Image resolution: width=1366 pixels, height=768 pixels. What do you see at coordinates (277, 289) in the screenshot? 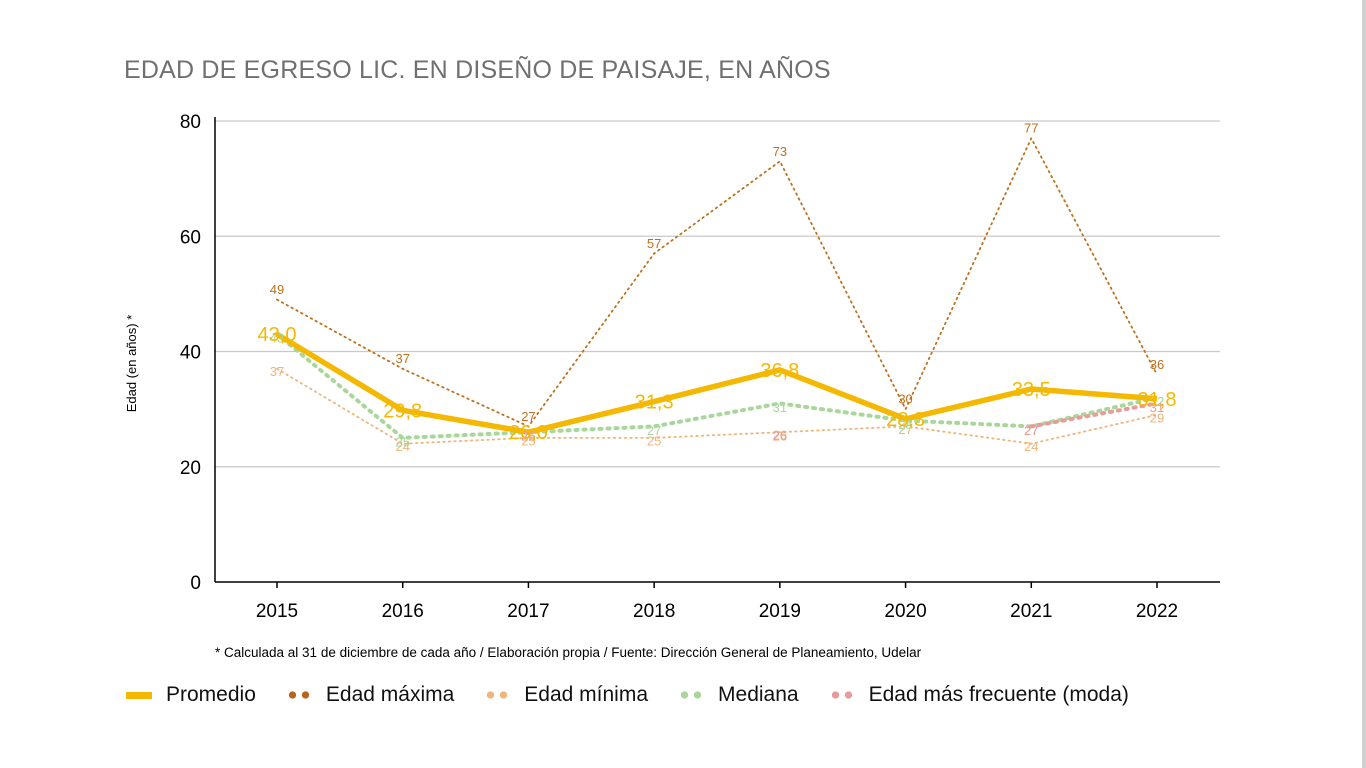
I see `data-label-edad-maxima: 49` at bounding box center [277, 289].